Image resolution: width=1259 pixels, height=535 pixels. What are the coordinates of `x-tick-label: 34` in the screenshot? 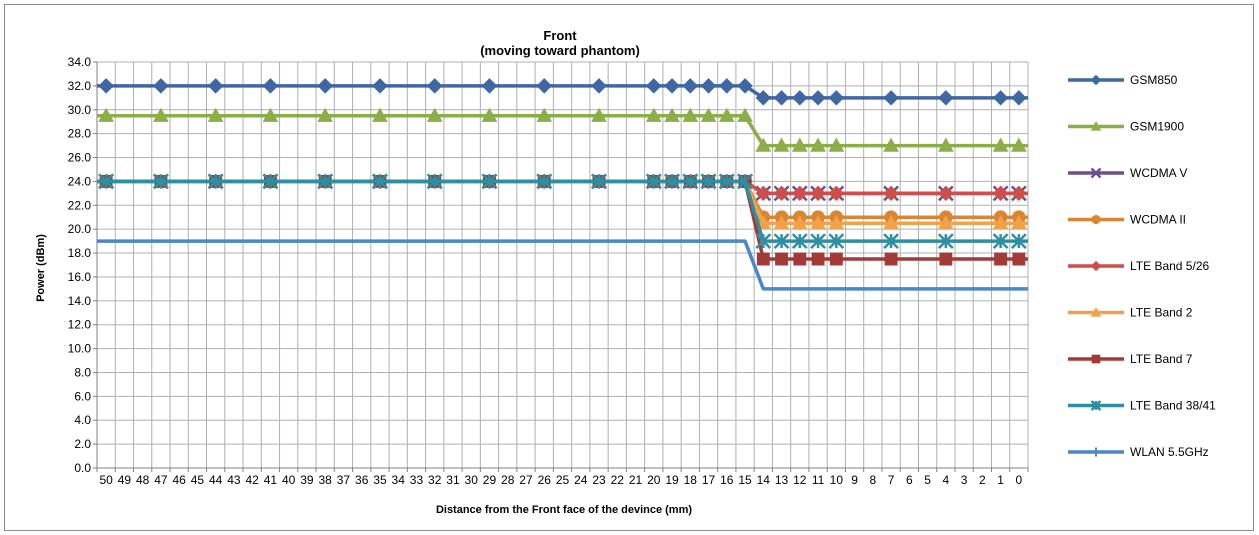 It's located at (399, 480).